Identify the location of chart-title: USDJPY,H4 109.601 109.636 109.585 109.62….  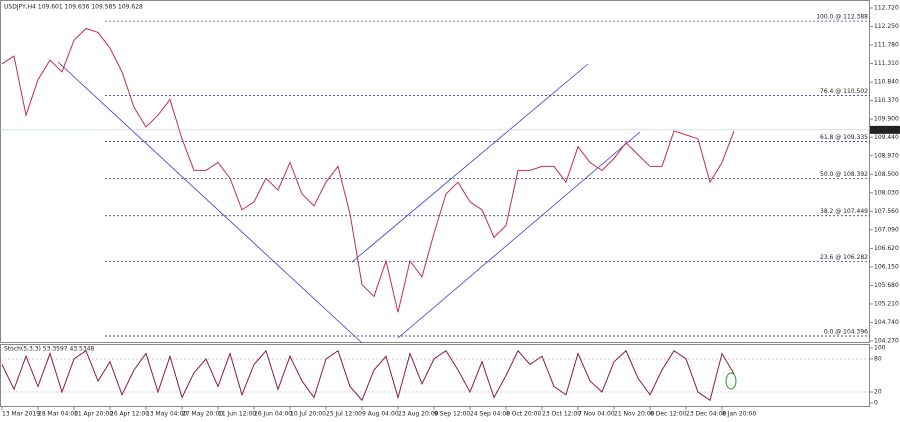
(73, 7).